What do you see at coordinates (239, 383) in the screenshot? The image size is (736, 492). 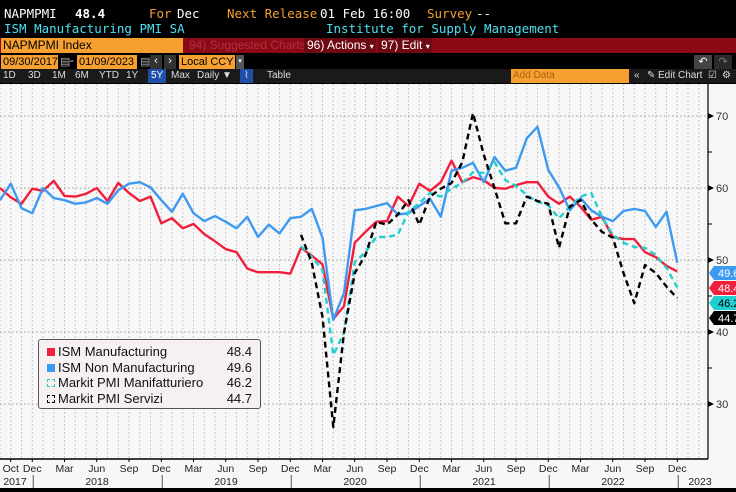 I see `legend-value: 46.2` at bounding box center [239, 383].